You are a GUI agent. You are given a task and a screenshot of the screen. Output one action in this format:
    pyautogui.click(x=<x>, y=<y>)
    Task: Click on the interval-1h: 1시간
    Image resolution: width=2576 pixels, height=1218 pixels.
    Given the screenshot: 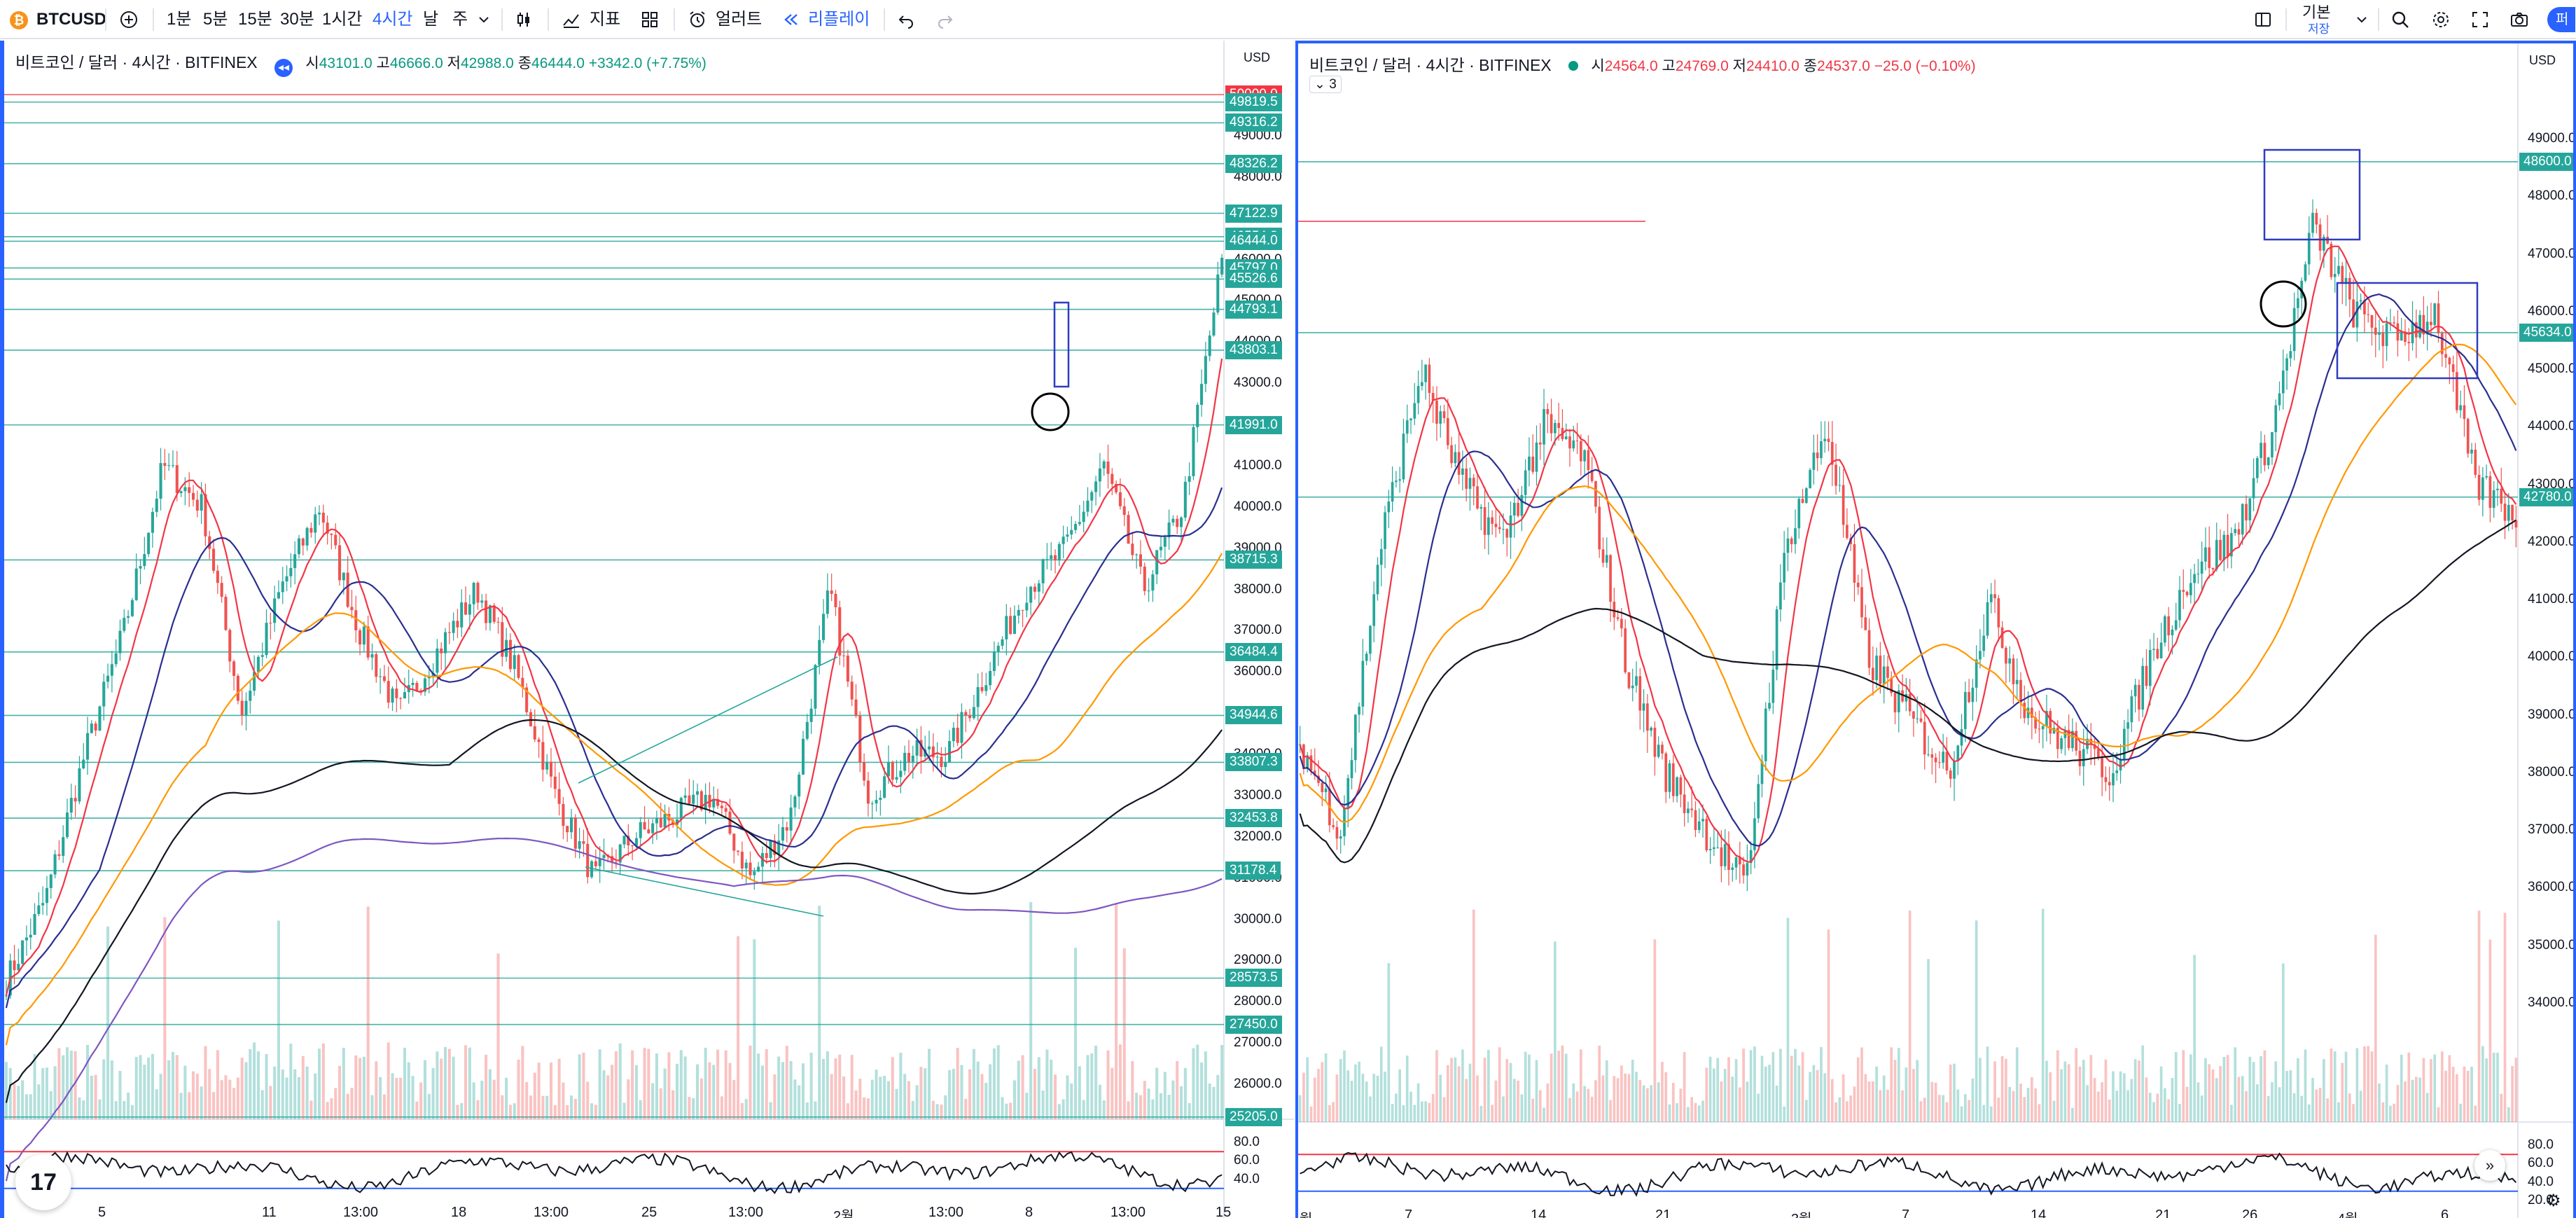 What is the action you would take?
    pyautogui.click(x=342, y=20)
    